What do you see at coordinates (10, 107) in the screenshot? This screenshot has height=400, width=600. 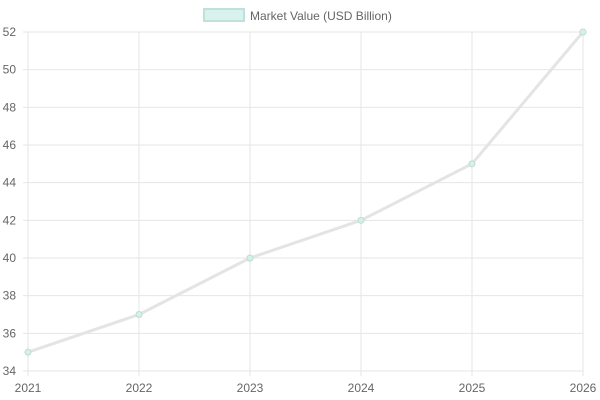 I see `y-tick-label: 48` at bounding box center [10, 107].